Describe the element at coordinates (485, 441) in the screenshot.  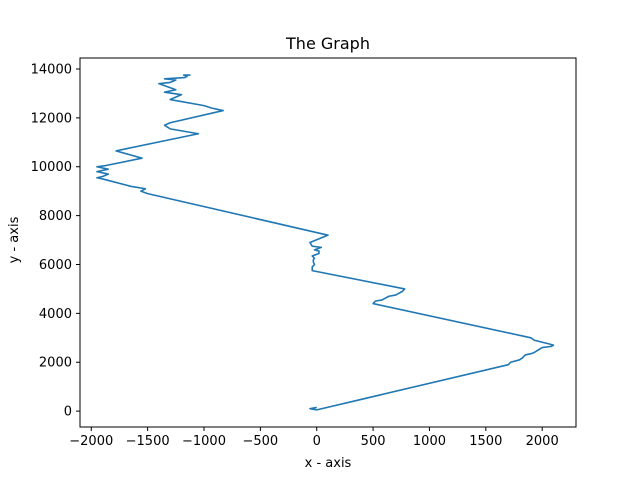
I see `x-tick-label: 1500` at that location.